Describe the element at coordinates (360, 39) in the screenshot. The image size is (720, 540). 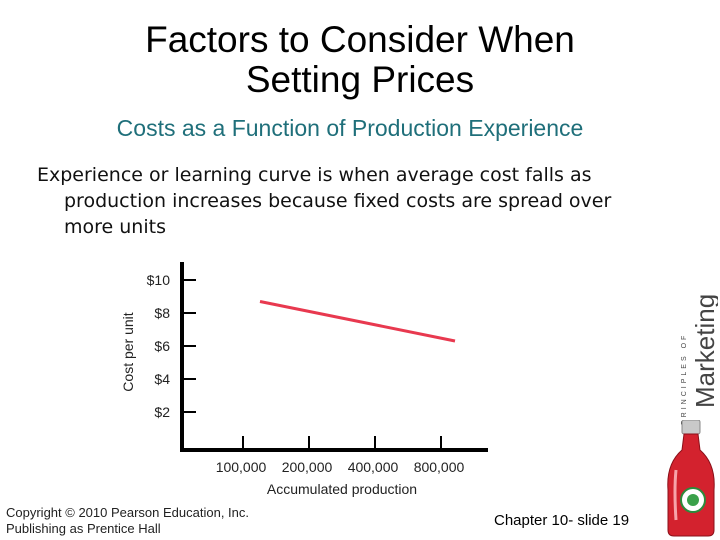
I see `slide-title-line-1: Factors to Consider When` at that location.